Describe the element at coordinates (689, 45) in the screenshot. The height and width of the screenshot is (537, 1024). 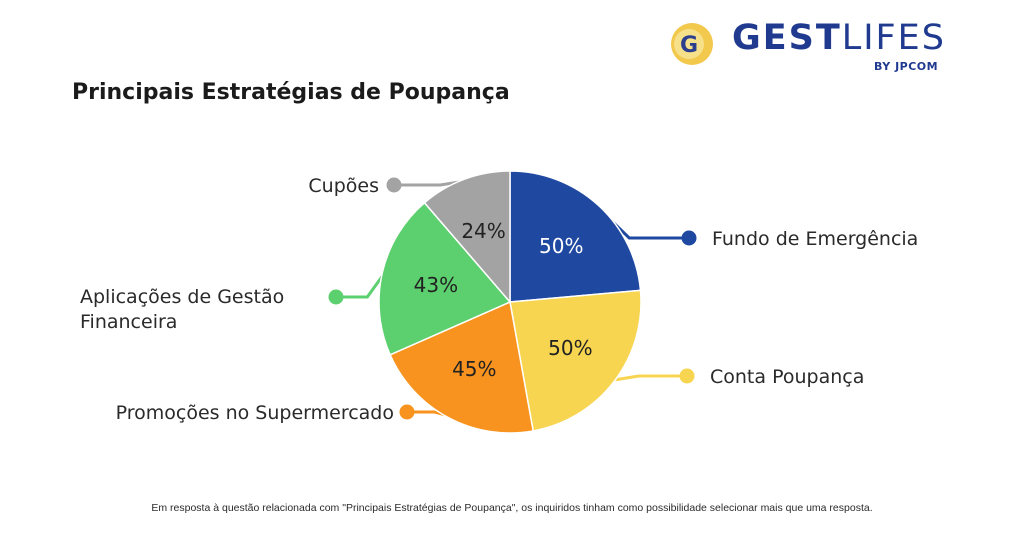
I see `logo-letter: G` at that location.